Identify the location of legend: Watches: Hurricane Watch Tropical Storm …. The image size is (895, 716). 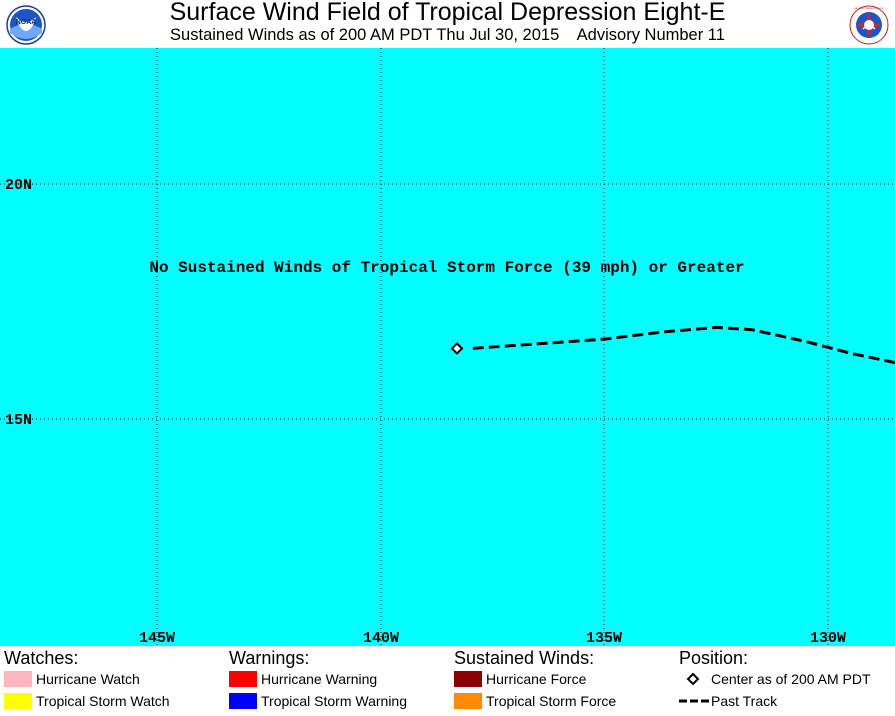
(447, 681).